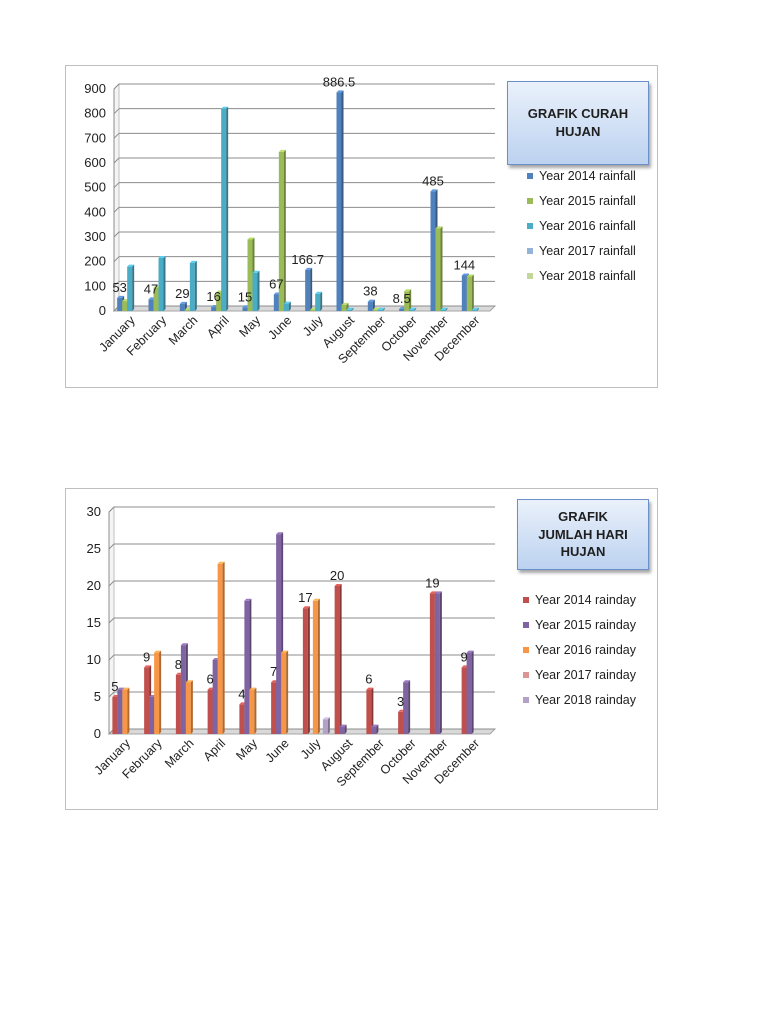 This screenshot has height=1024, width=768. Describe the element at coordinates (587, 275) in the screenshot. I see `legend-label: Year 2018 rainfall` at that location.